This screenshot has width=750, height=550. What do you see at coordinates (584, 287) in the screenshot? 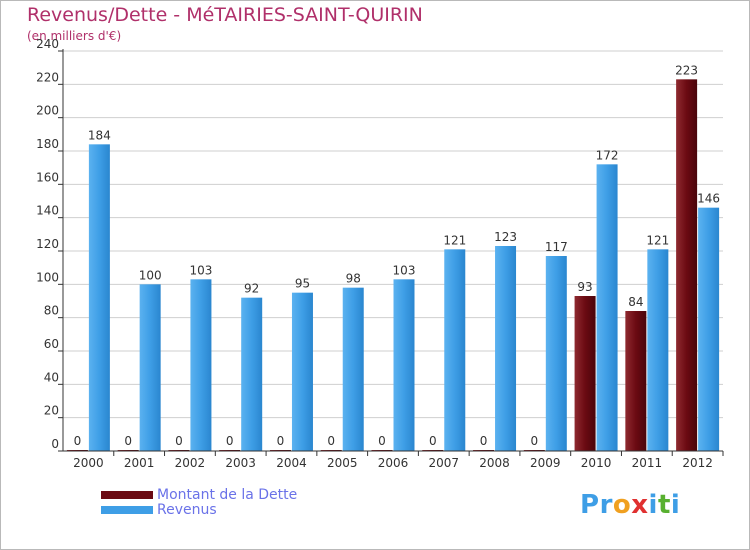
I see `data-label-dette: 93` at bounding box center [584, 287].